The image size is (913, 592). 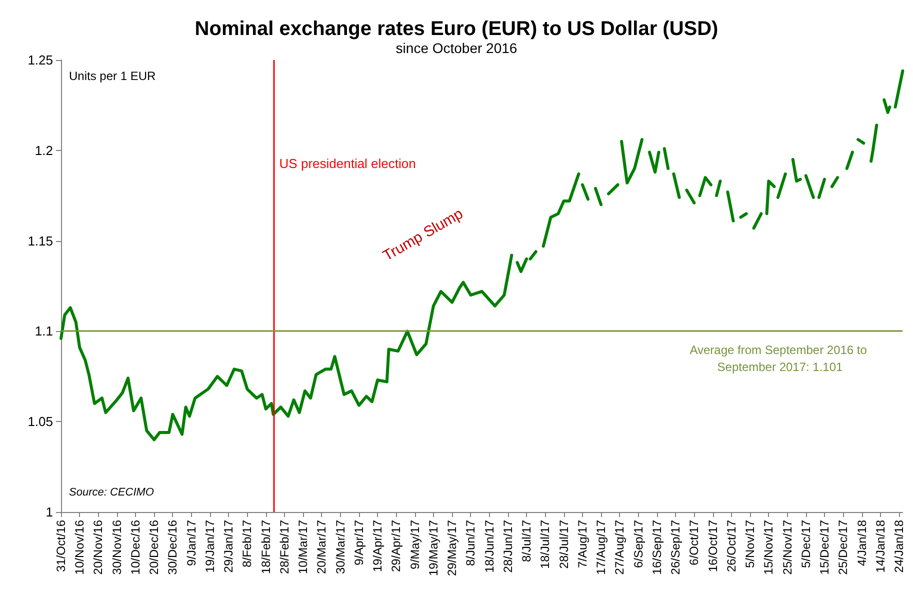 I want to click on chart-subtitle: since October 2016, so click(x=457, y=48).